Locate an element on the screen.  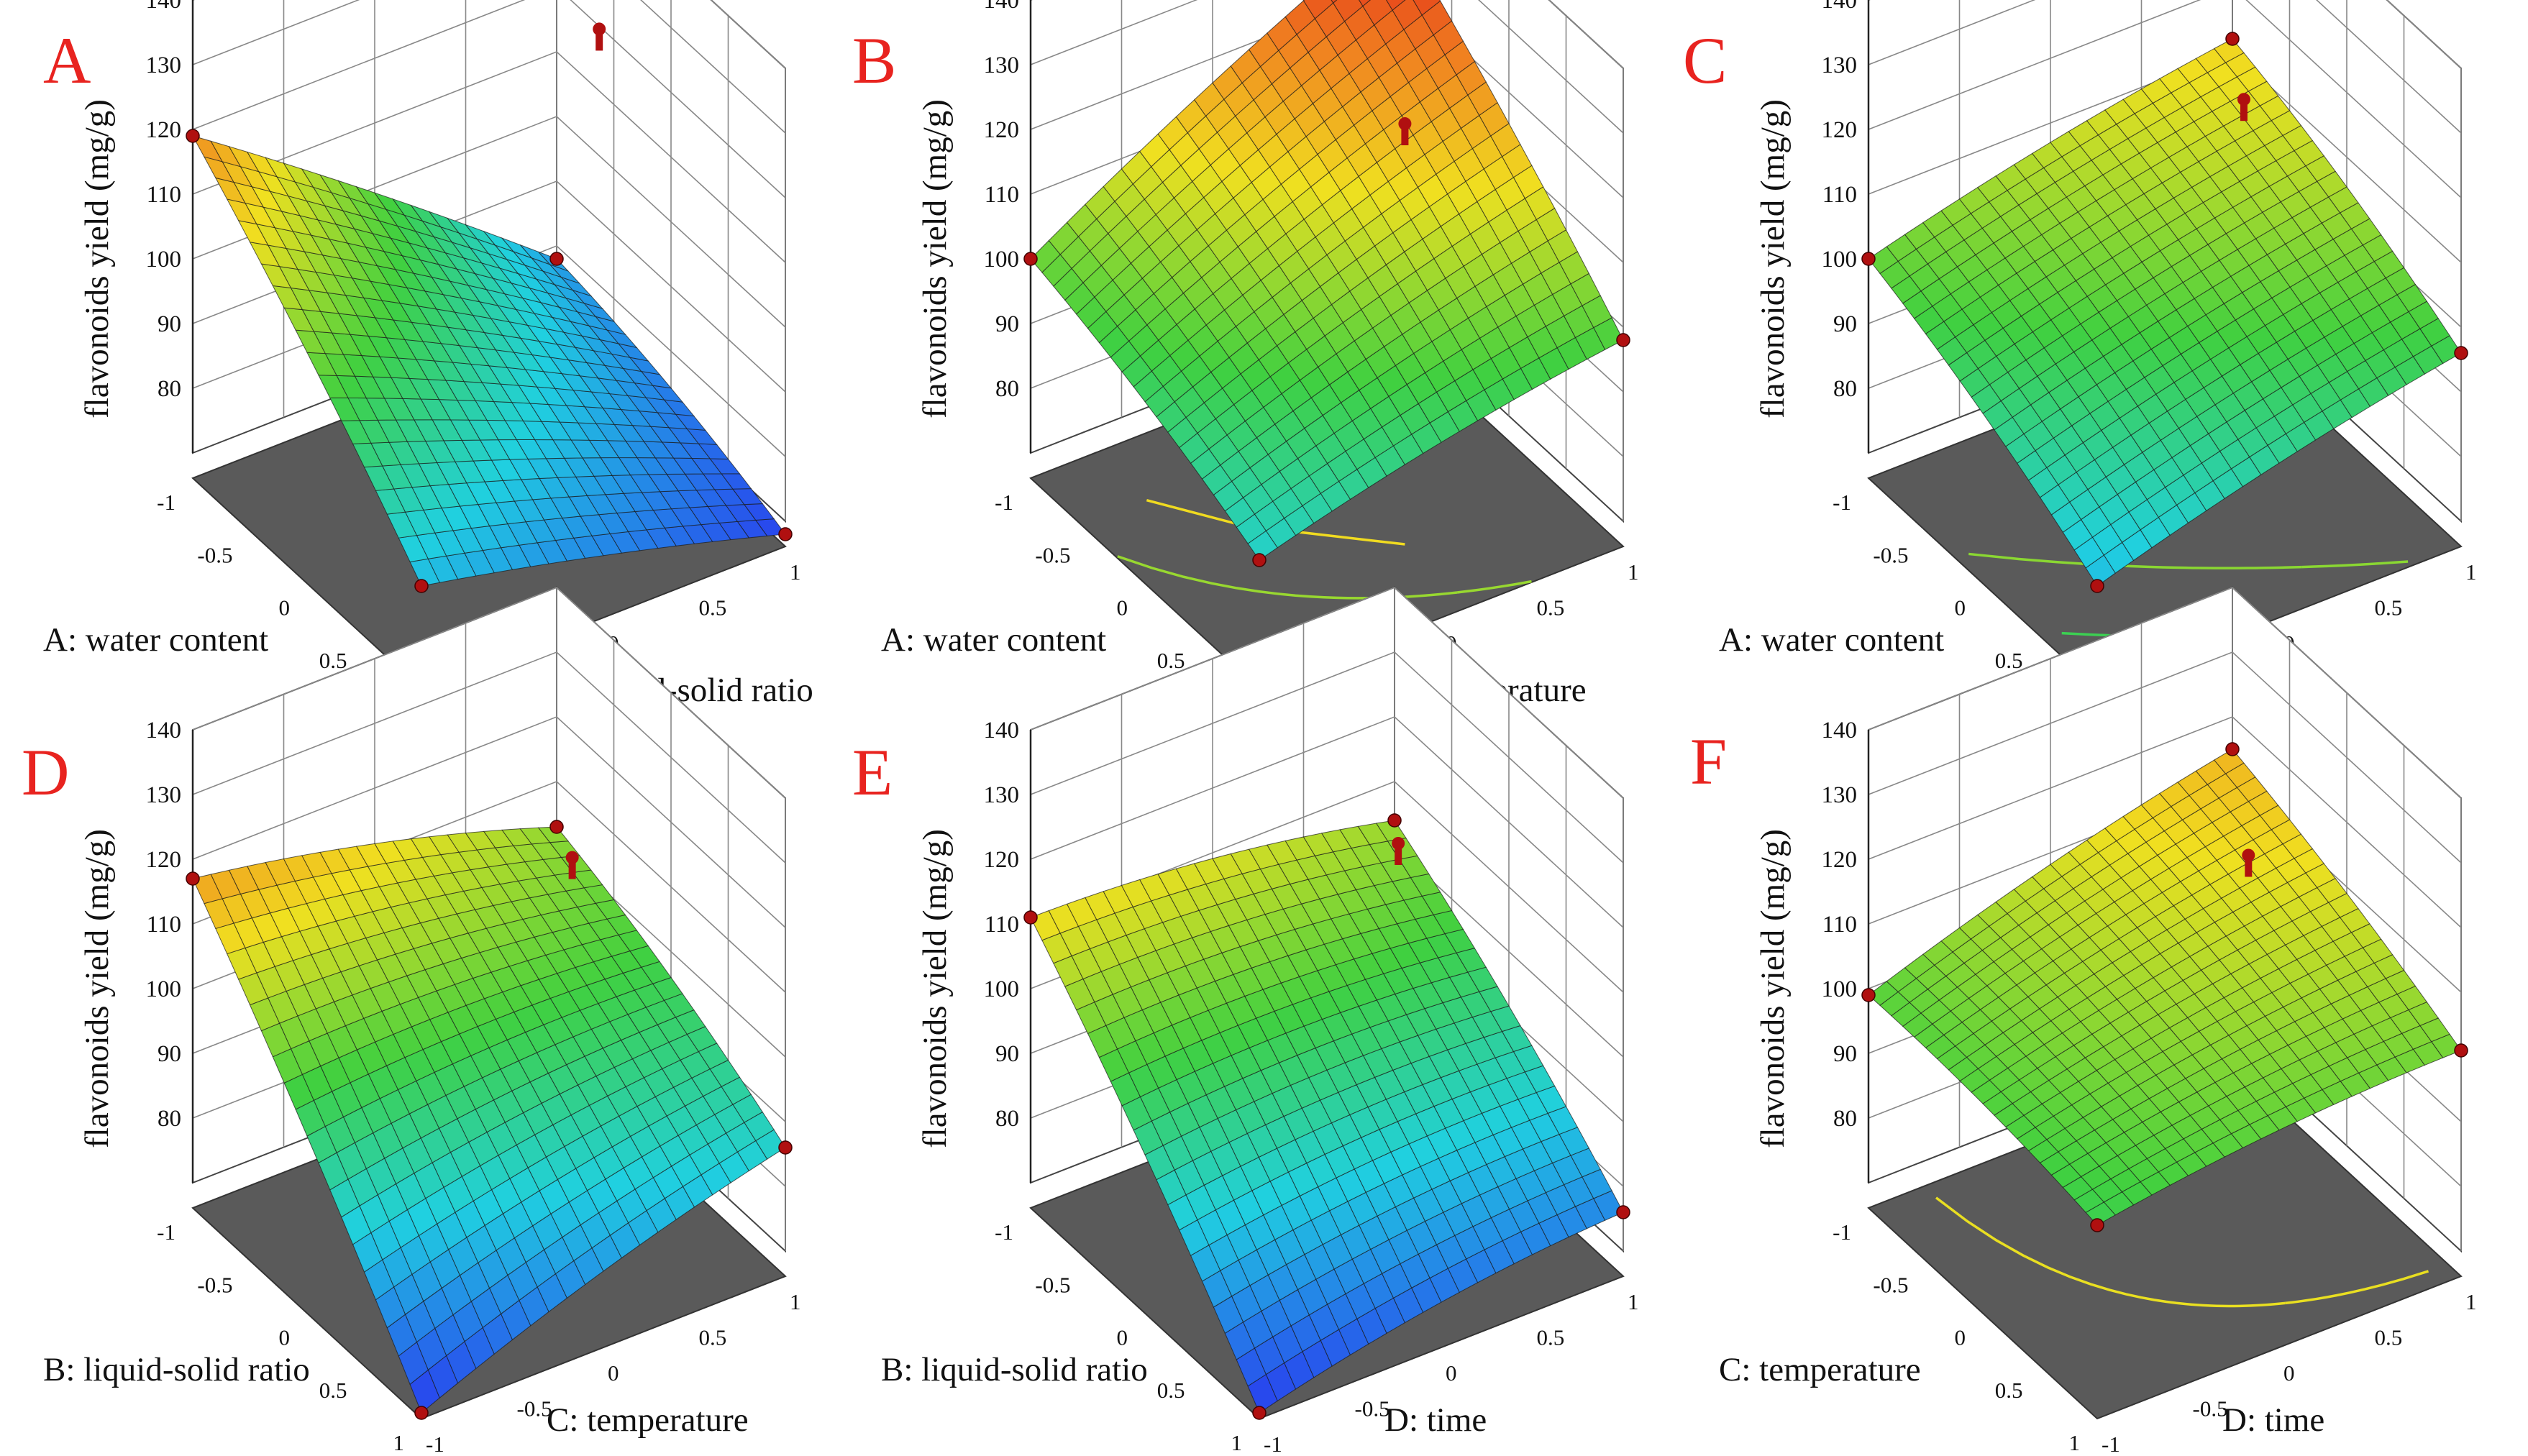
y-axis-label: C: temperature is located at coordinates (648, 1420).